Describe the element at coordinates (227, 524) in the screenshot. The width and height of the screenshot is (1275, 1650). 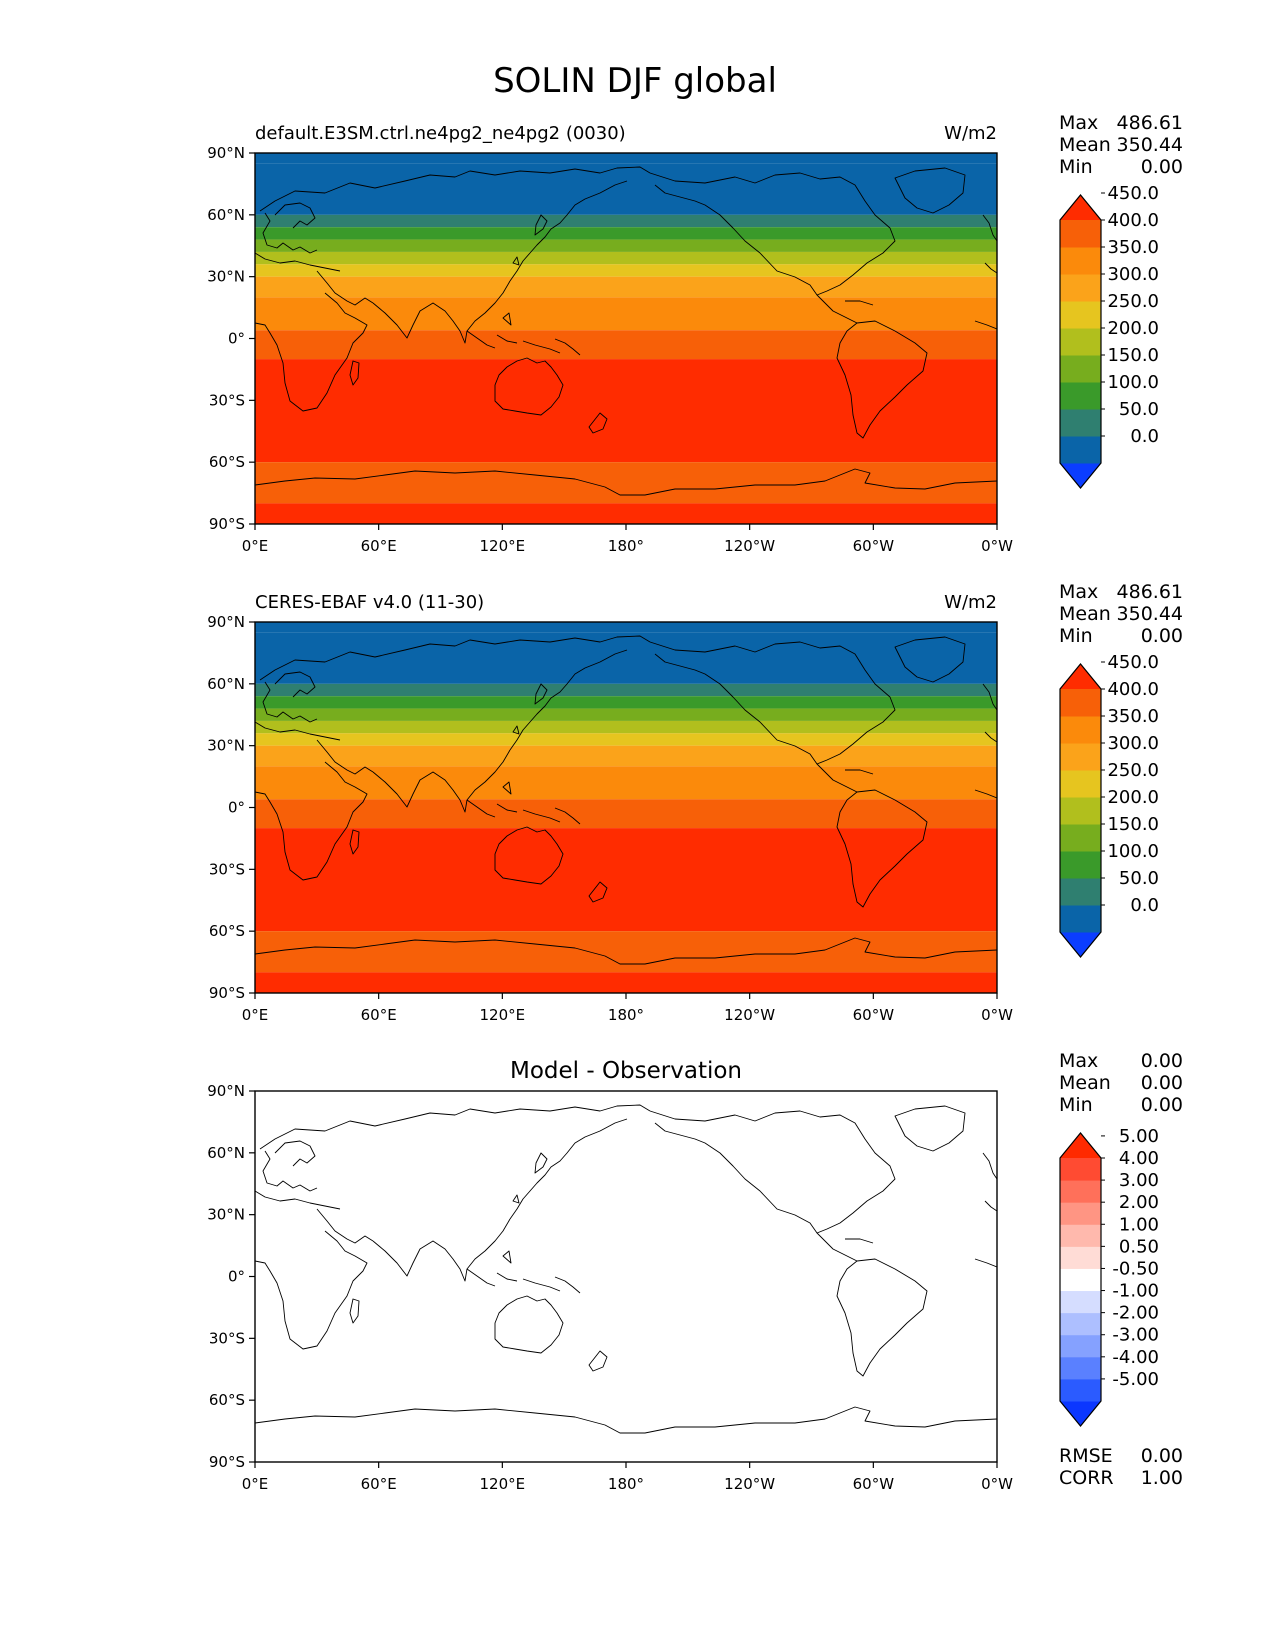
I see `y-tick-label: 90°S` at that location.